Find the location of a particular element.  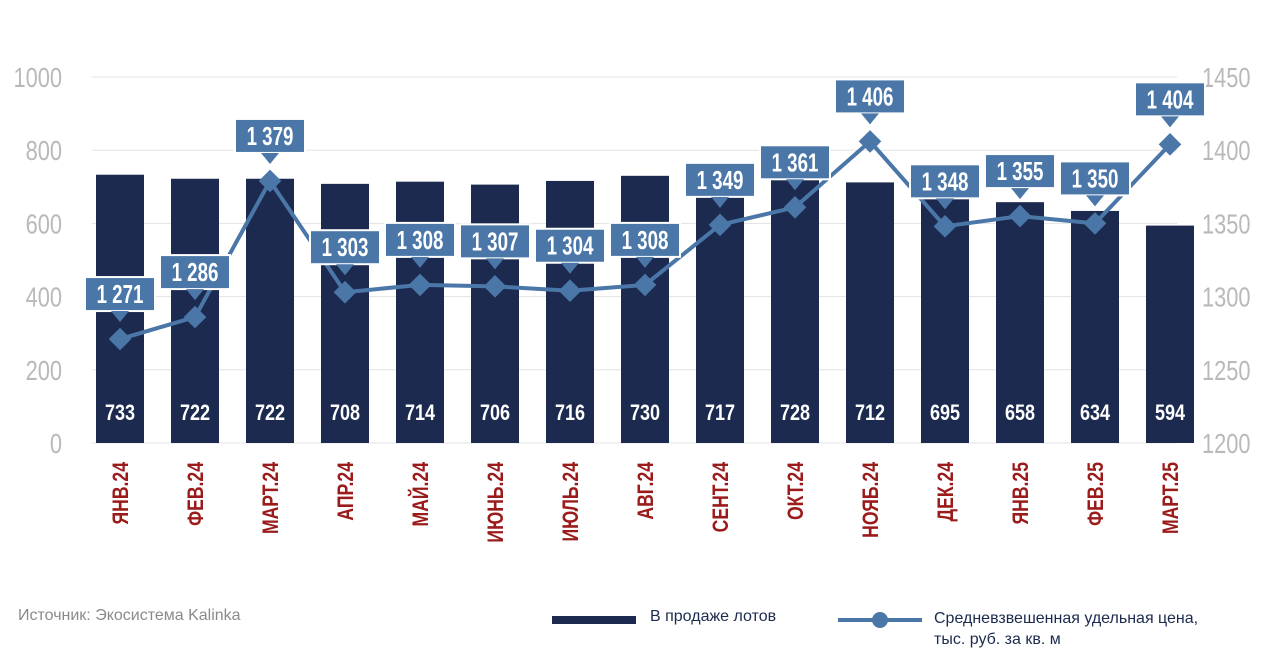

bar-value-label: 728 is located at coordinates (795, 413).